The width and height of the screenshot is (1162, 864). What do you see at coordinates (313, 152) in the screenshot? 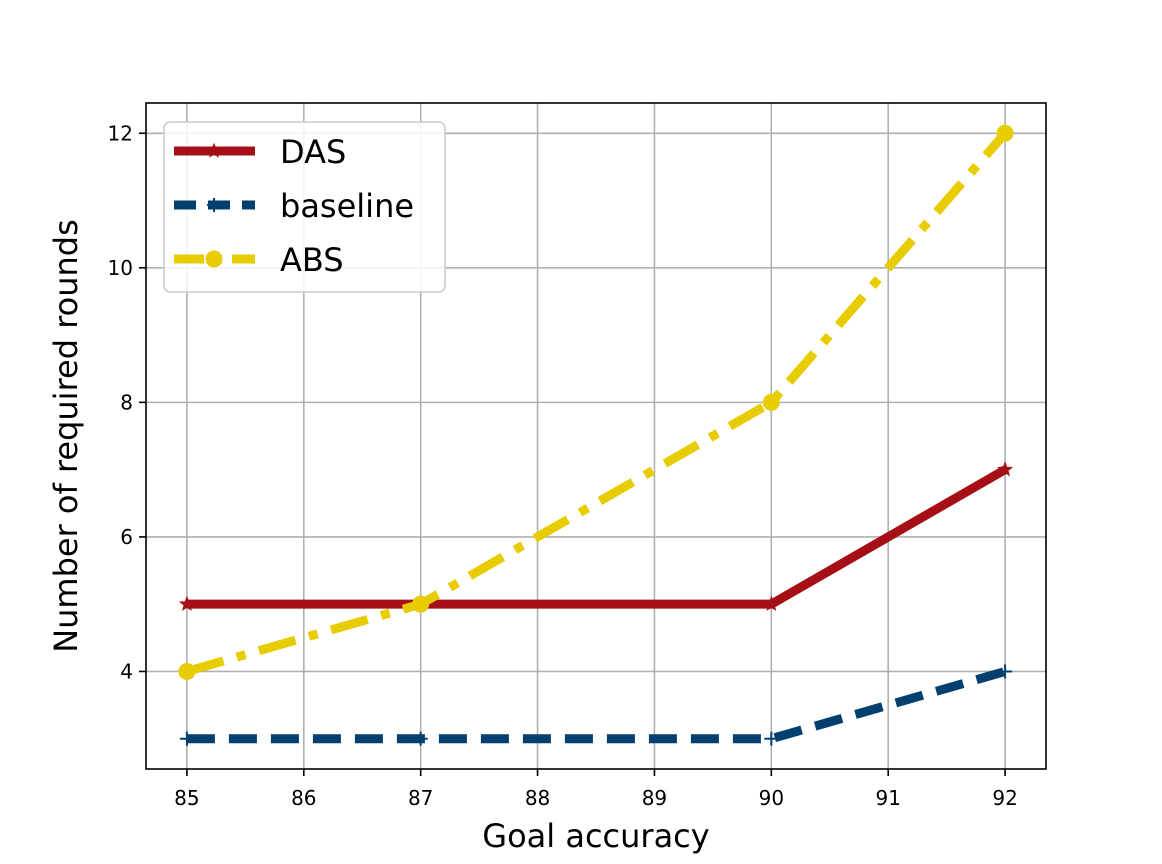
I see `legend-label: DAS` at bounding box center [313, 152].